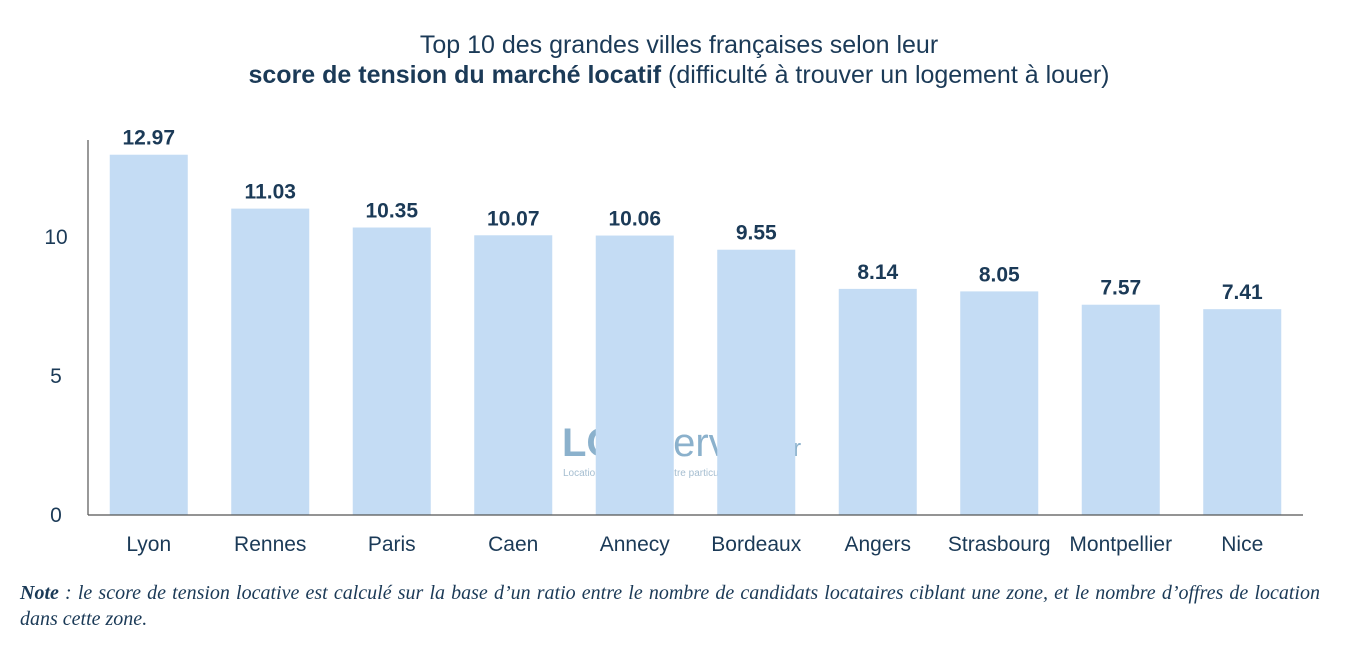 This screenshot has height=668, width=1358. I want to click on bar-lyon, so click(148, 334).